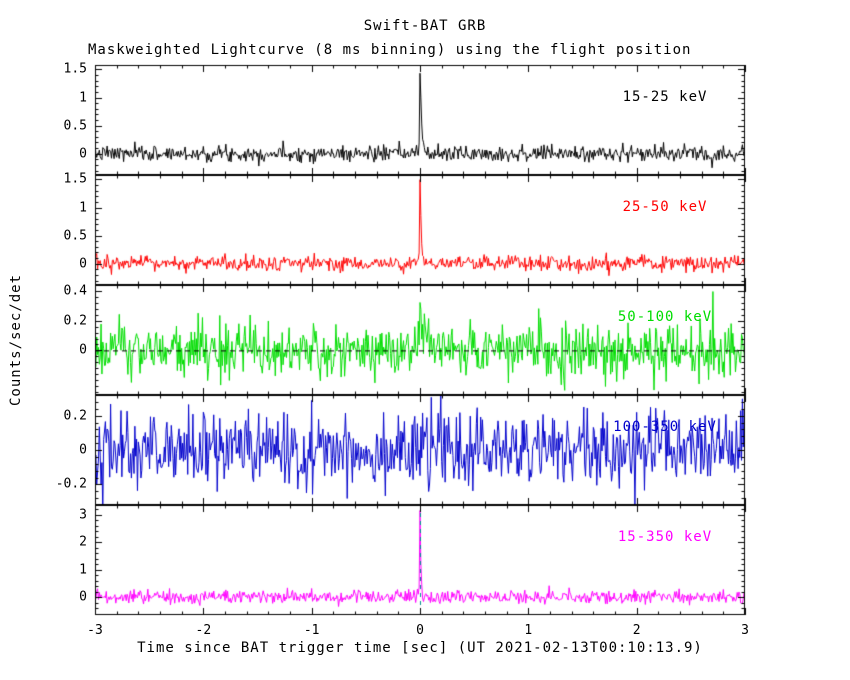 Image resolution: width=850 pixels, height=680 pixels. Describe the element at coordinates (75, 291) in the screenshot. I see `y-tick-label: 0.4` at that location.